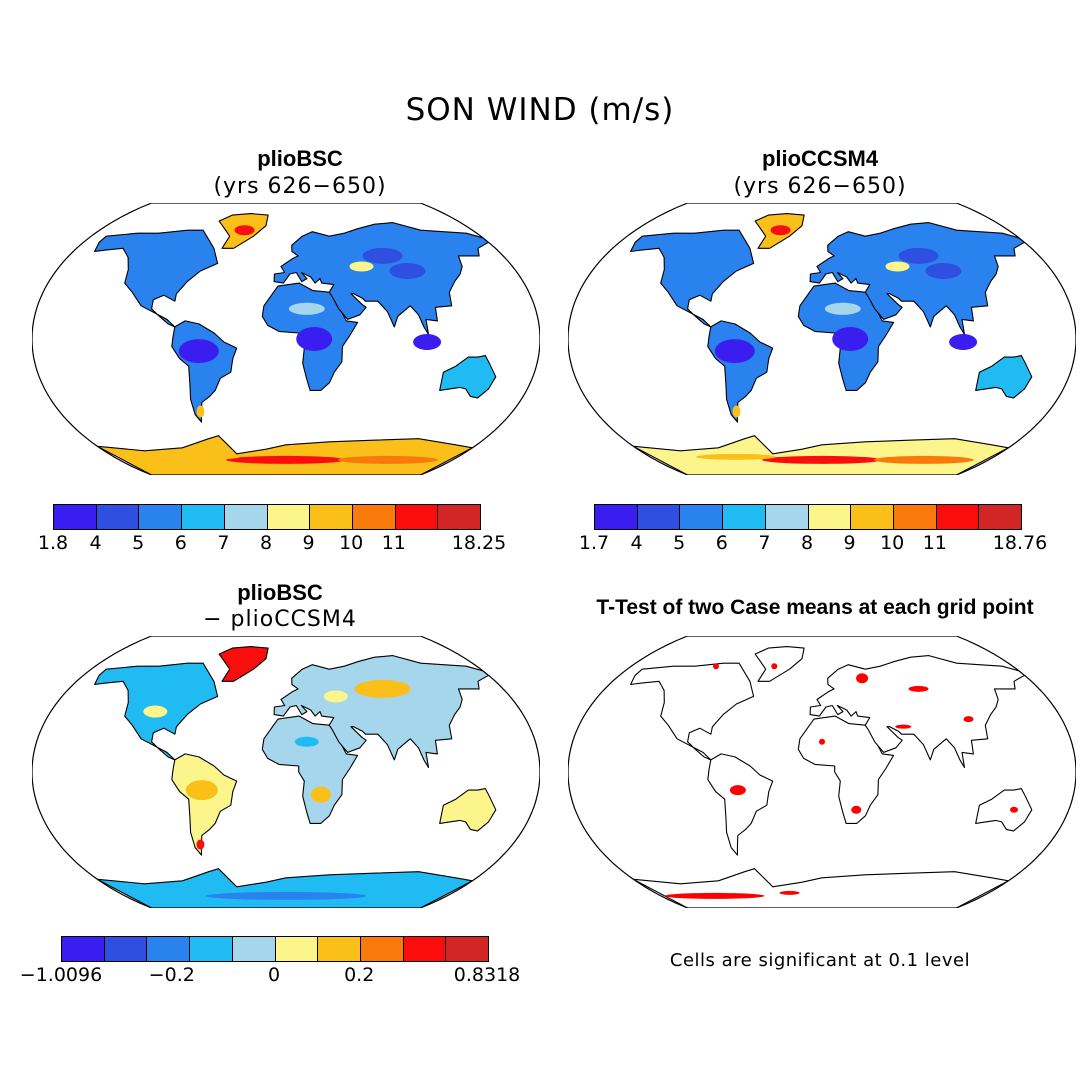  What do you see at coordinates (487, 975) in the screenshot?
I see `colorbar-tick-label: 0.8318` at bounding box center [487, 975].